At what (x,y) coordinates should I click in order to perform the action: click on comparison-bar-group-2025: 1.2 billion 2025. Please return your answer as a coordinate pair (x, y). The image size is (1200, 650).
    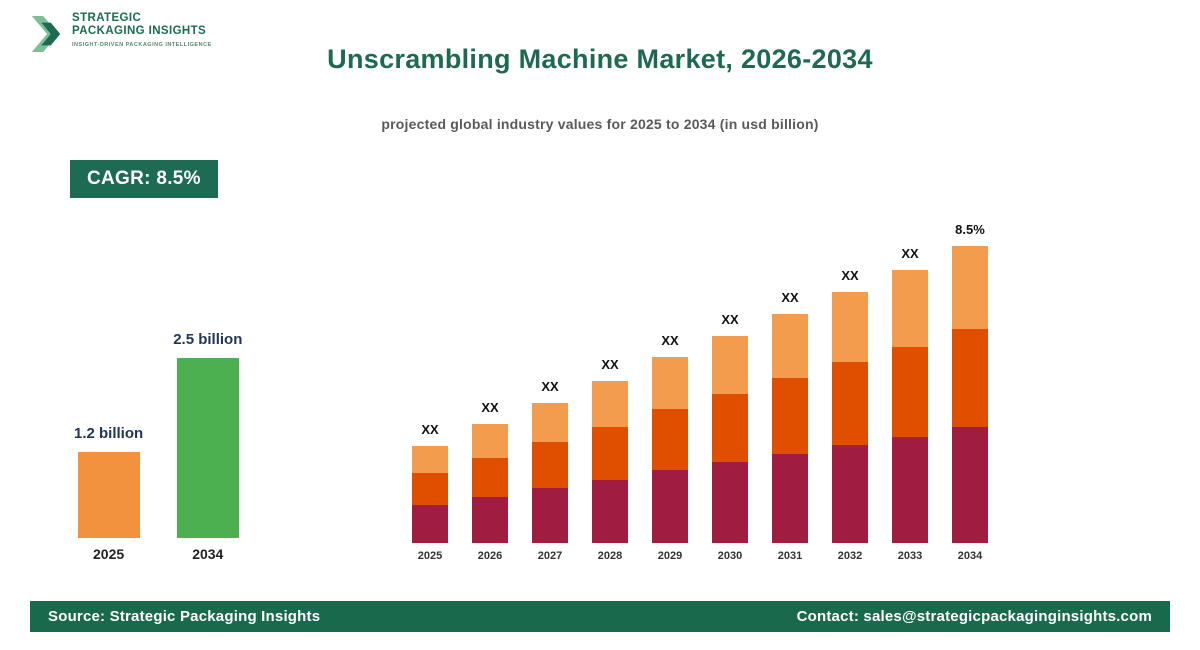
    Looking at the image, I should click on (108, 493).